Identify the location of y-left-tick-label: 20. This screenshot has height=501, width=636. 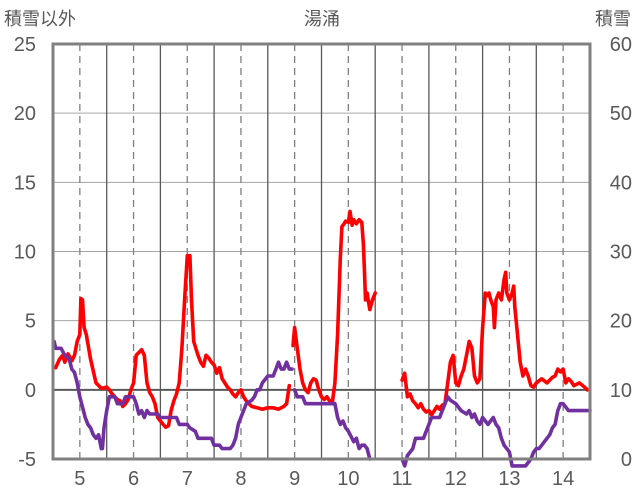
(25, 114).